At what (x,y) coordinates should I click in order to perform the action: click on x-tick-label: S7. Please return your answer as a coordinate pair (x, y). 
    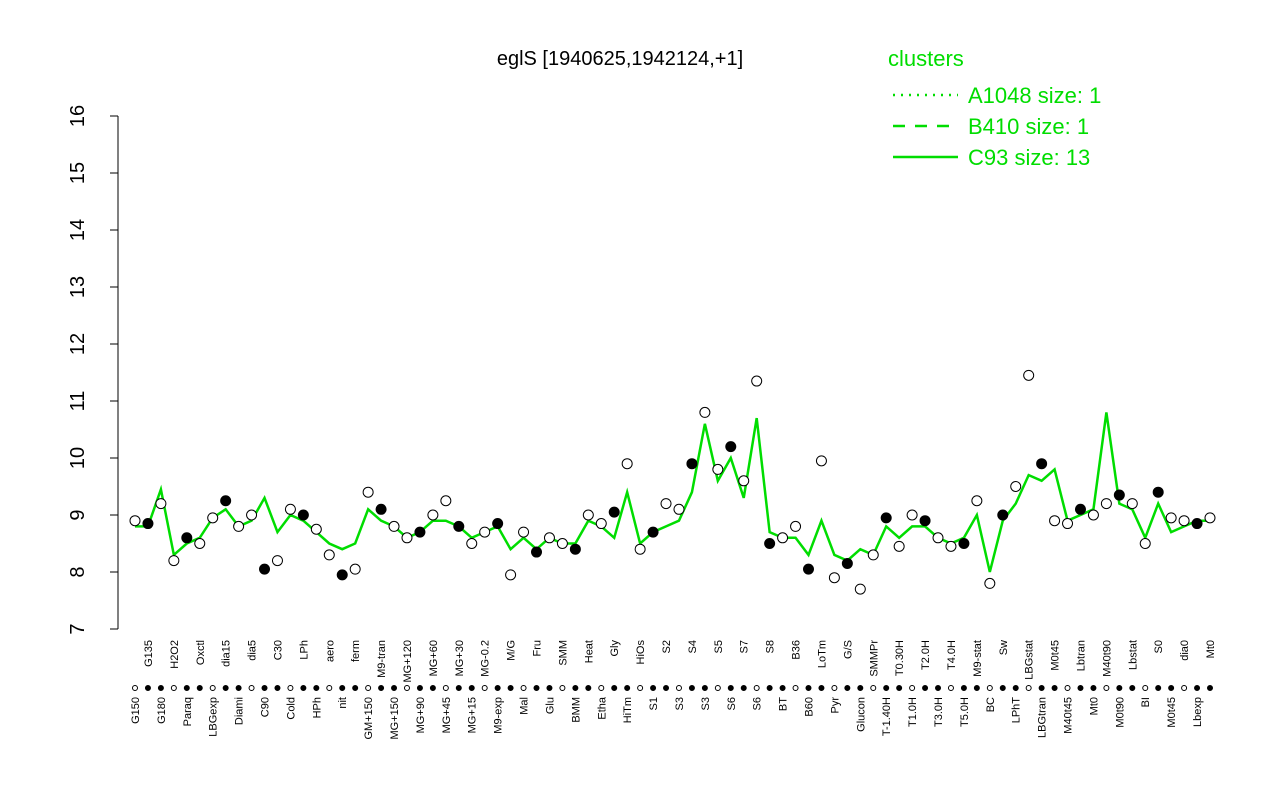
    Looking at the image, I should click on (745, 646).